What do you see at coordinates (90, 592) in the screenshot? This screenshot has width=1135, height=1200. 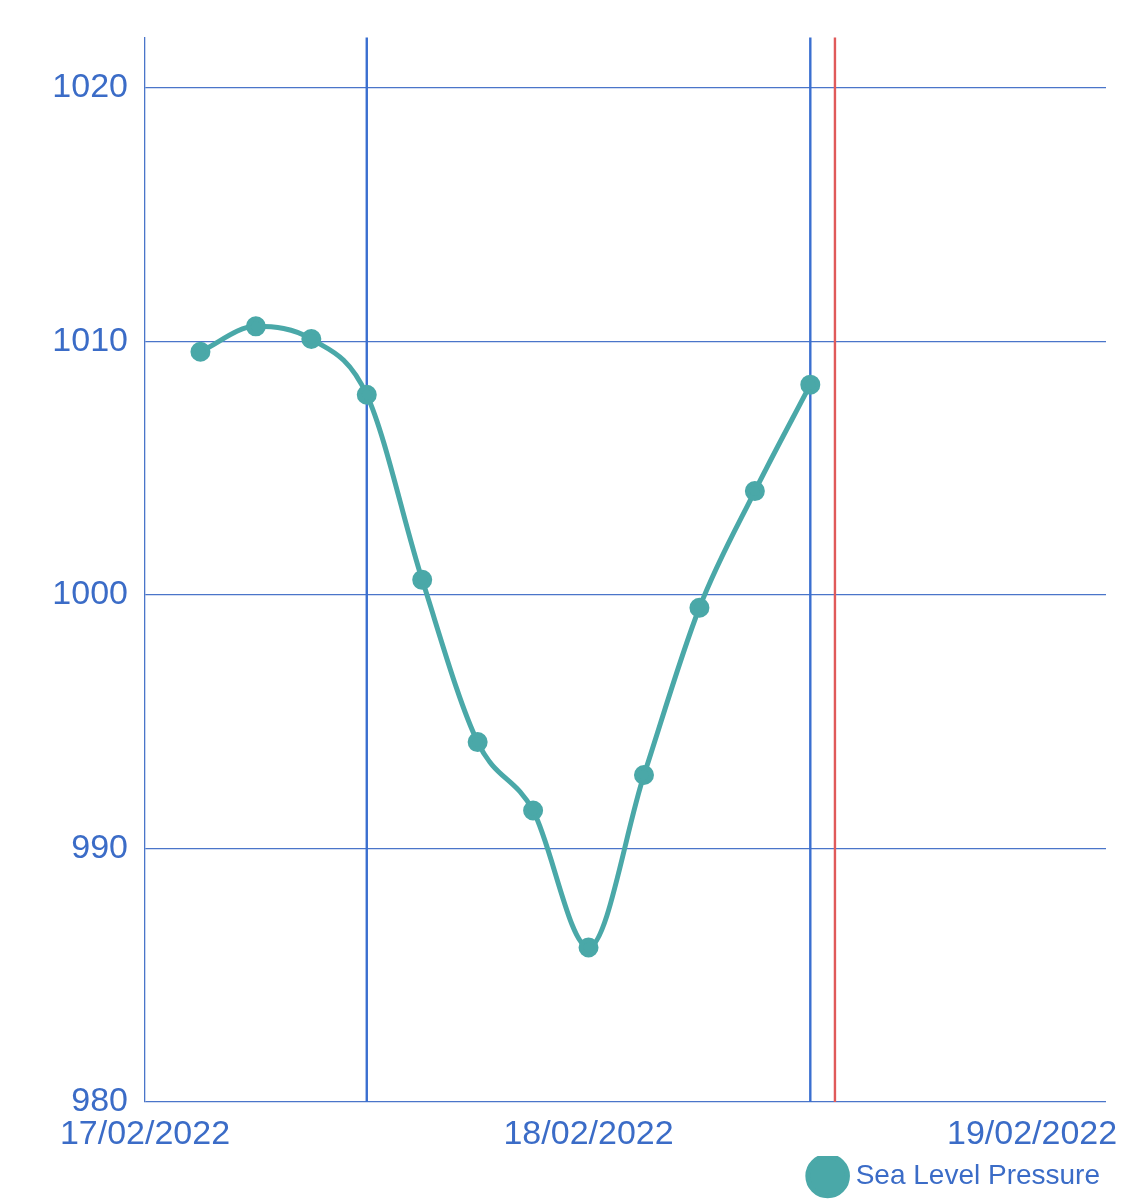 I see `y-tick-label: 1000` at bounding box center [90, 592].